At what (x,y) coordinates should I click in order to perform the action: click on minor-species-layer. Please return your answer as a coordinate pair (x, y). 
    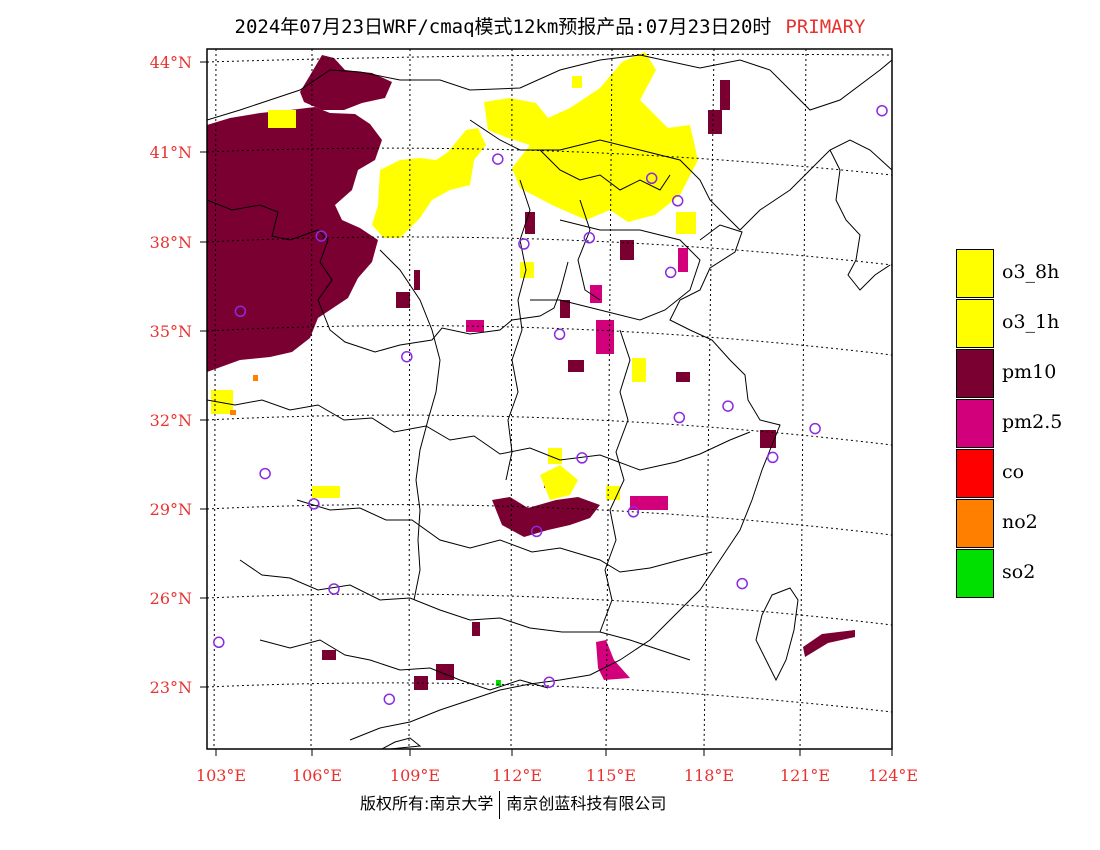
    Looking at the image, I should click on (365, 530).